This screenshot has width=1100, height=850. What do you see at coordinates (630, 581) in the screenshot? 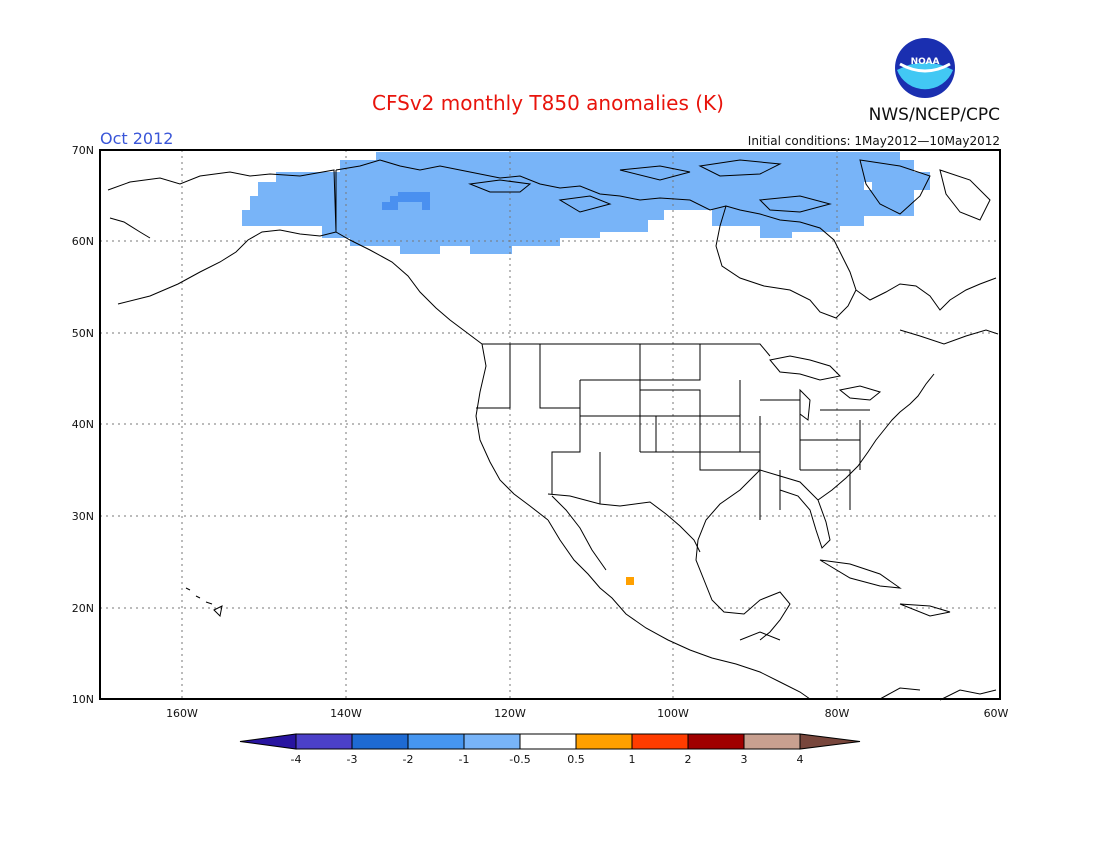
I see `positive-anomaly-pixel` at bounding box center [630, 581].